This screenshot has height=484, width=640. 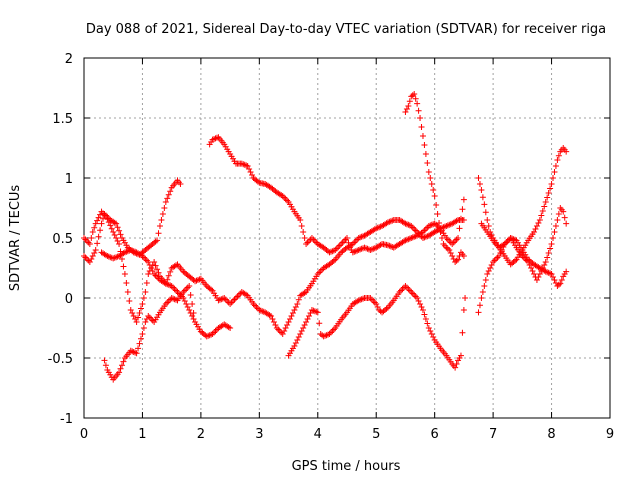 What do you see at coordinates (259, 434) in the screenshot?
I see `x-tick-label: 3` at bounding box center [259, 434].